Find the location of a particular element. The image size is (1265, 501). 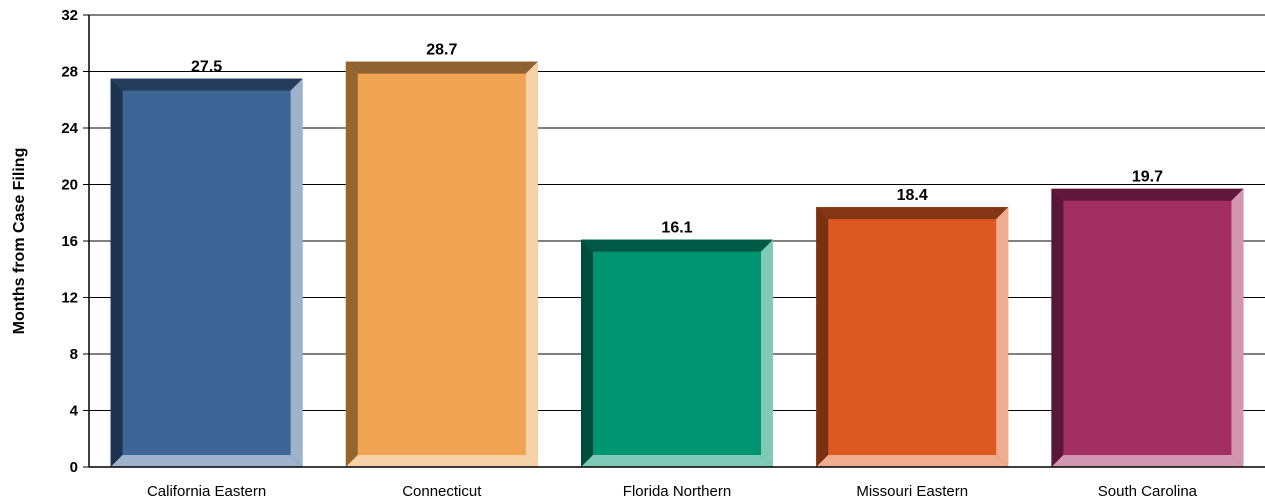

y-tick-labels: 0 4 8 12 16 20 24 28 32 is located at coordinates (69, 241).